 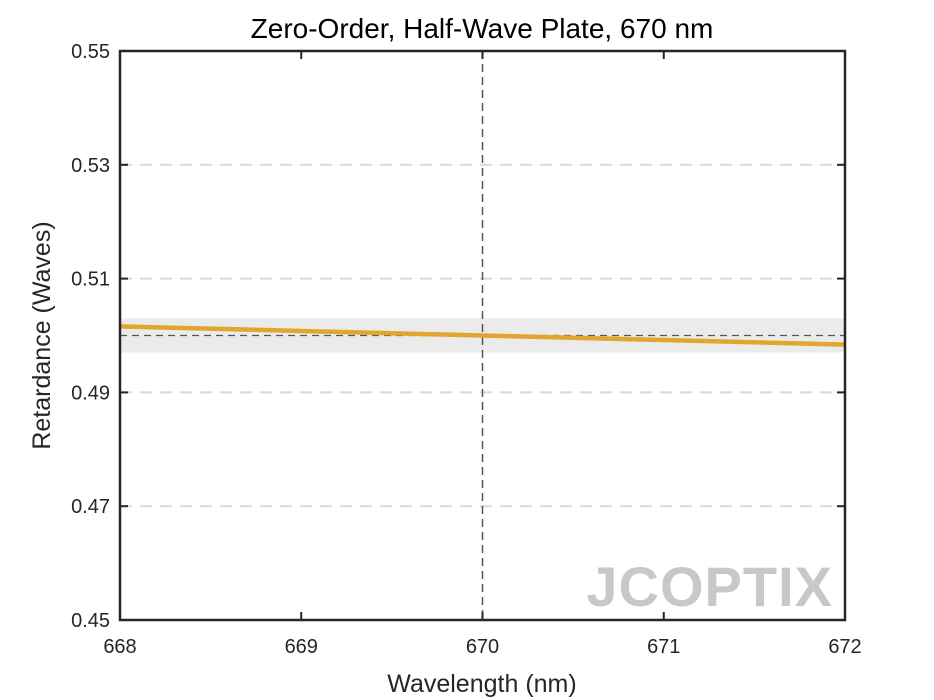 What do you see at coordinates (663, 647) in the screenshot?
I see `x-tick-label-3: 671` at bounding box center [663, 647].